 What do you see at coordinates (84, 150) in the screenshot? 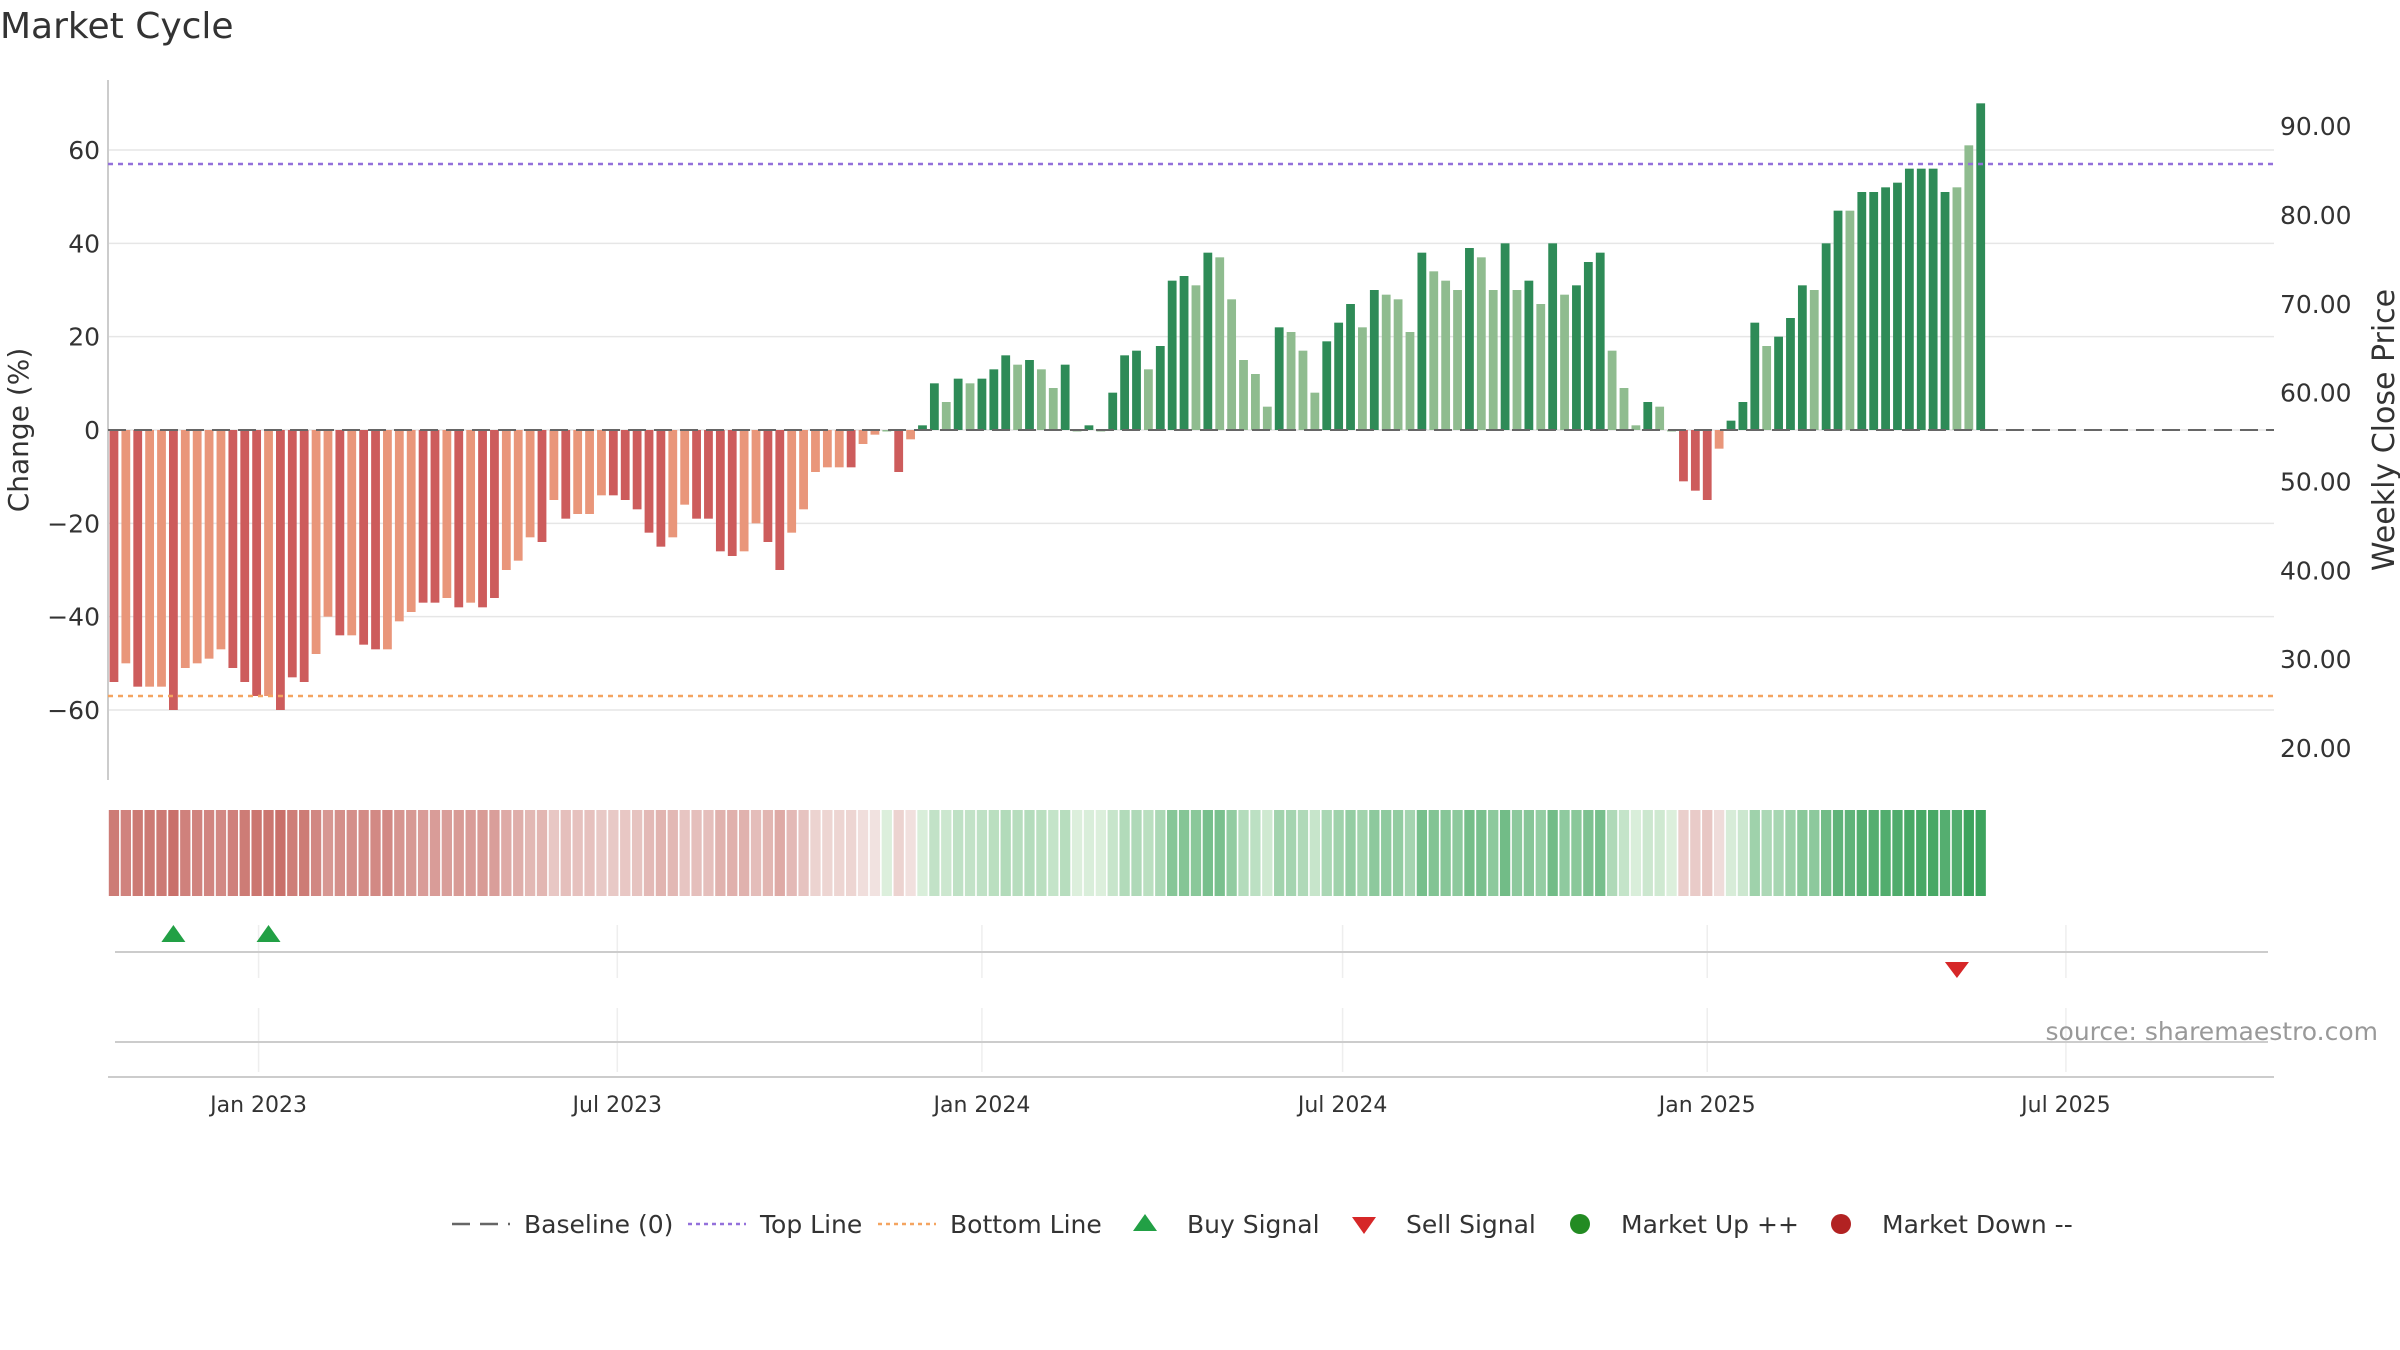
I see `y-tick-label: 60` at bounding box center [84, 150].